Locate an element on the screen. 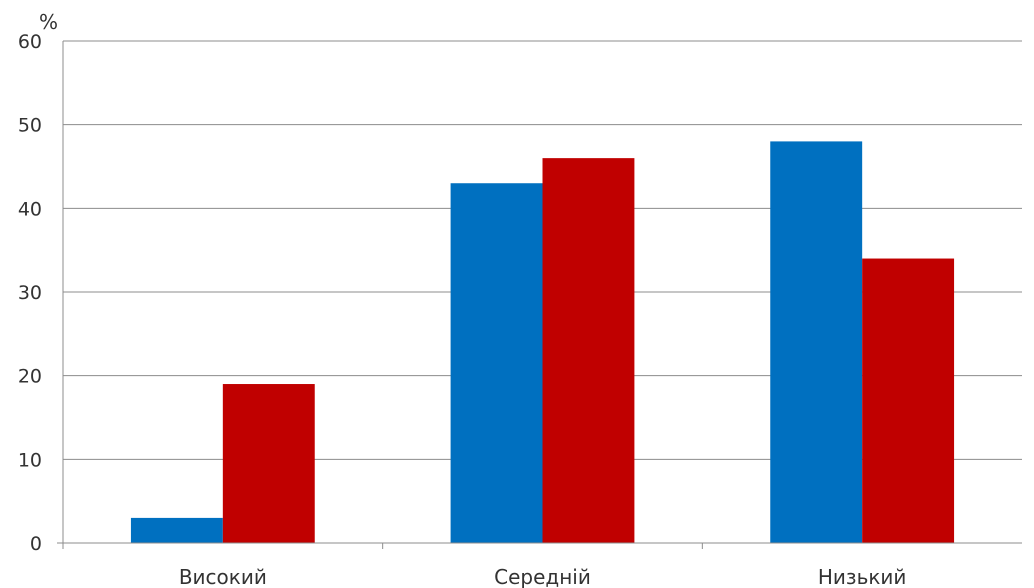  y-tick-label: 20 is located at coordinates (30, 377).